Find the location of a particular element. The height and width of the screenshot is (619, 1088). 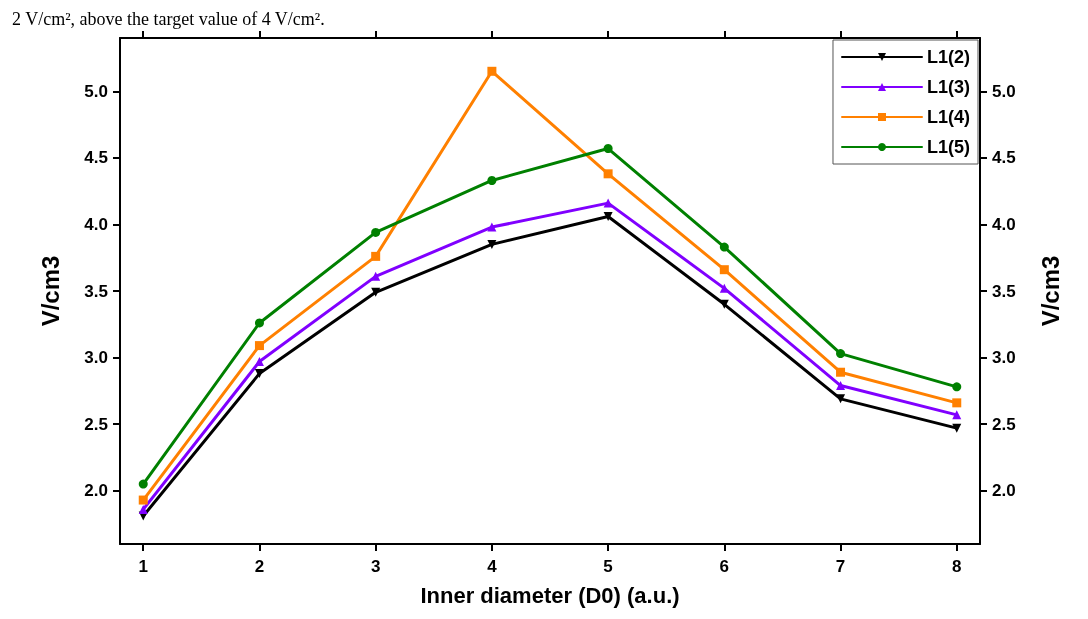

y-tick-label: 5.0 is located at coordinates (96, 91).